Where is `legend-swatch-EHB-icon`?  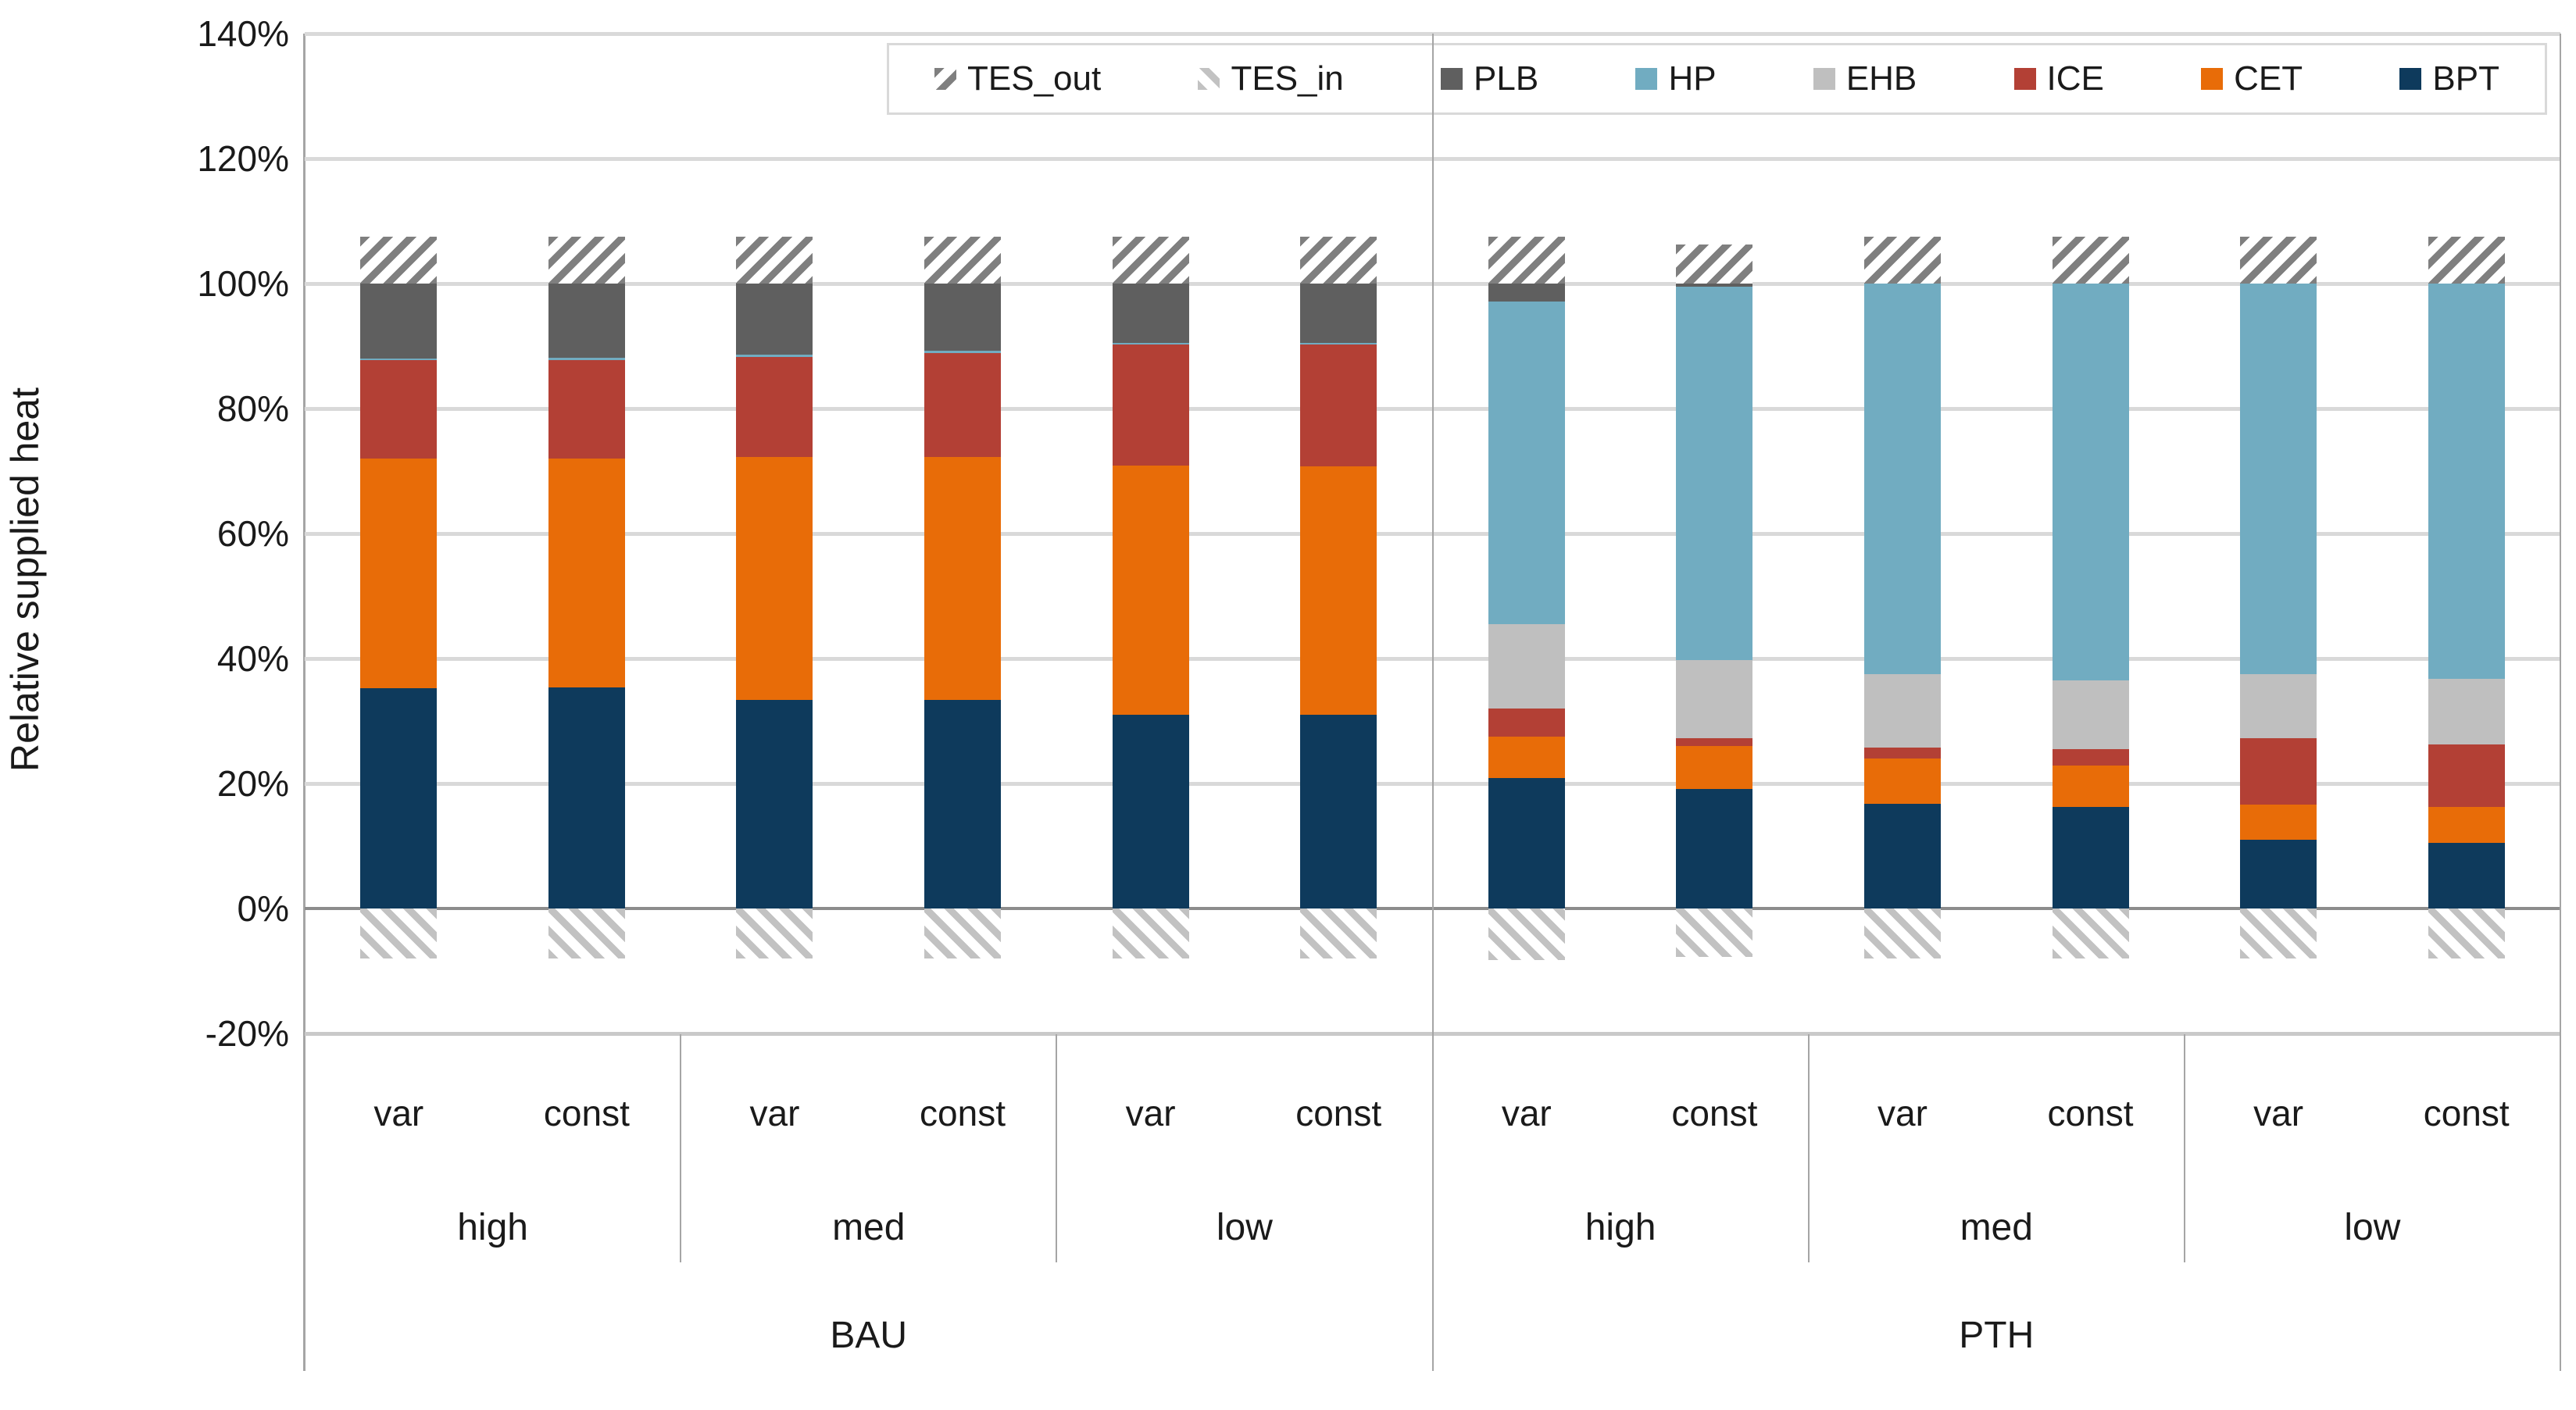 legend-swatch-EHB-icon is located at coordinates (1824, 79).